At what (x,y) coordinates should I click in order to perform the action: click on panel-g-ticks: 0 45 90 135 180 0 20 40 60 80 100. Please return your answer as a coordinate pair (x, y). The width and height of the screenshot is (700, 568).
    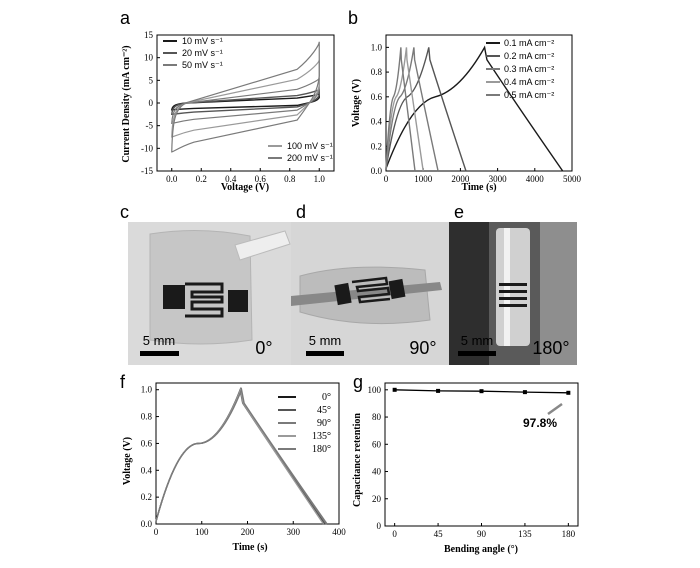
    Looking at the image, I should click on (472, 462).